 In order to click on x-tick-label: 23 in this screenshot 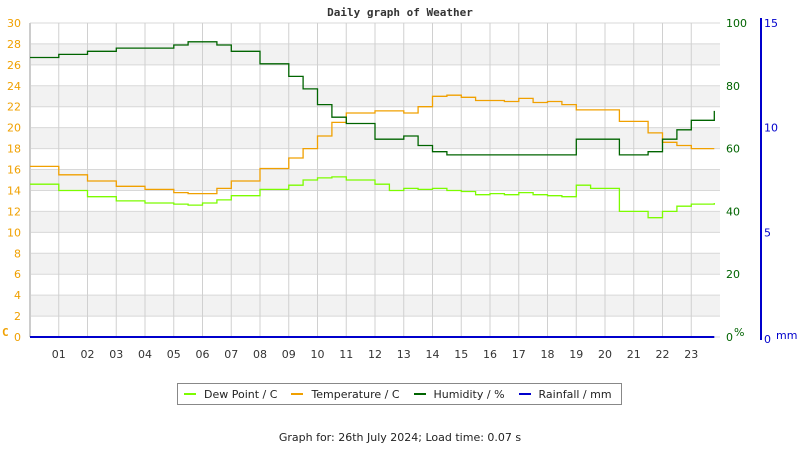, I will do `click(691, 354)`.